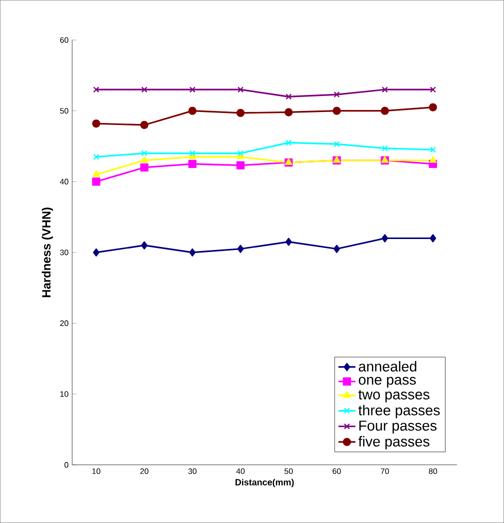 Image resolution: width=504 pixels, height=523 pixels. Describe the element at coordinates (387, 382) in the screenshot. I see `legend-label: one pass` at that location.